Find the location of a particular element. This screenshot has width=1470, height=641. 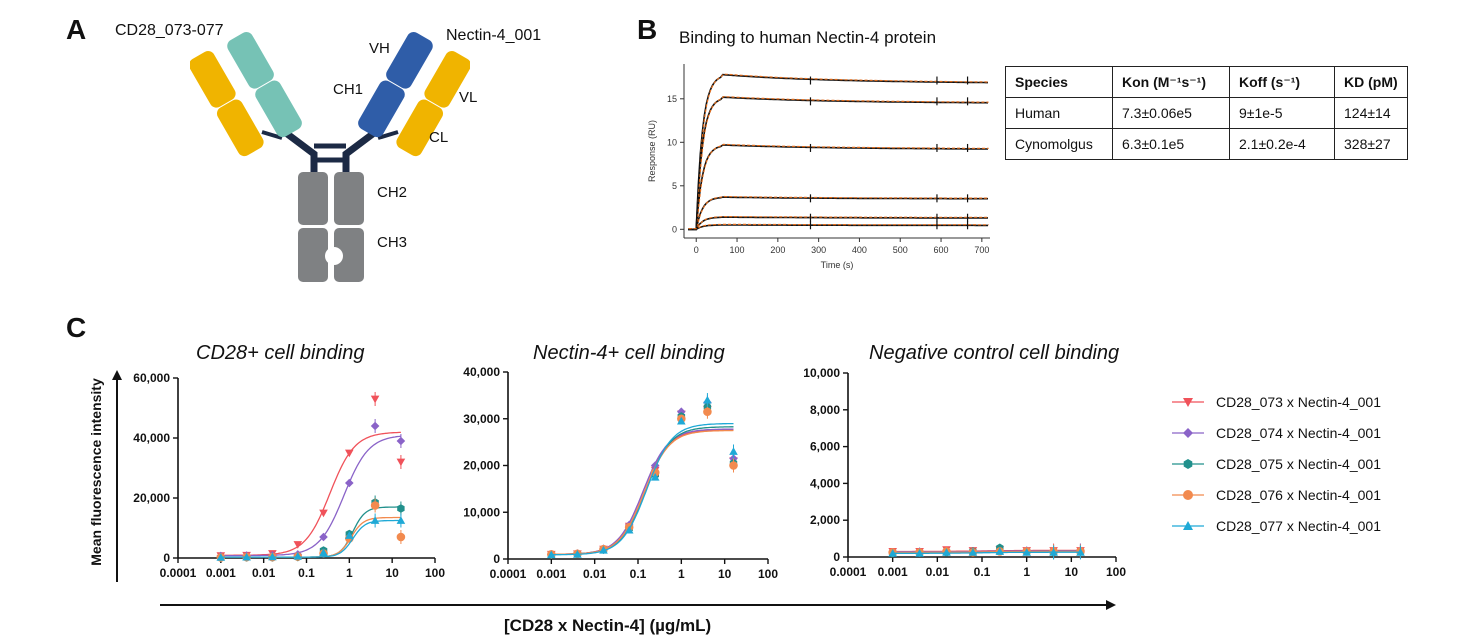

y-tick-label: 30,000 is located at coordinates (481, 419).